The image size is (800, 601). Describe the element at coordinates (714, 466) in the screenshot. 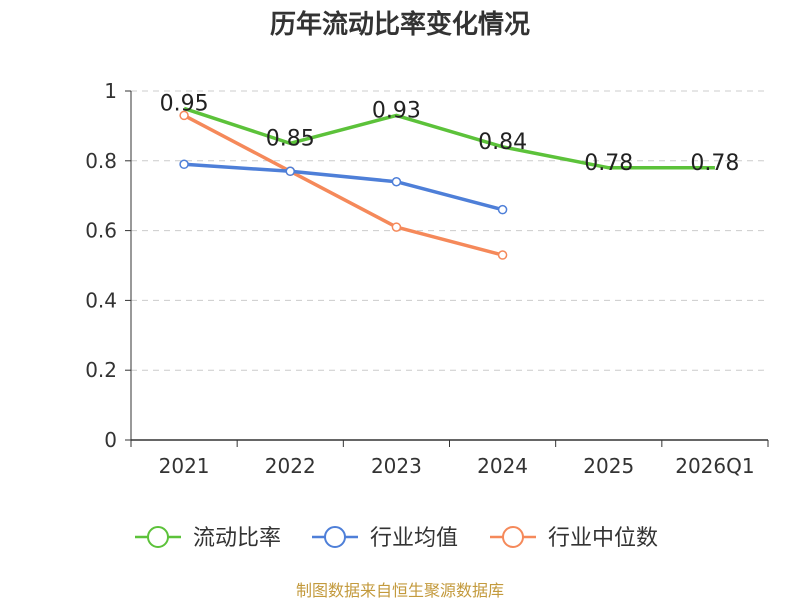

I see `x-tick-label: 2026Q1` at that location.